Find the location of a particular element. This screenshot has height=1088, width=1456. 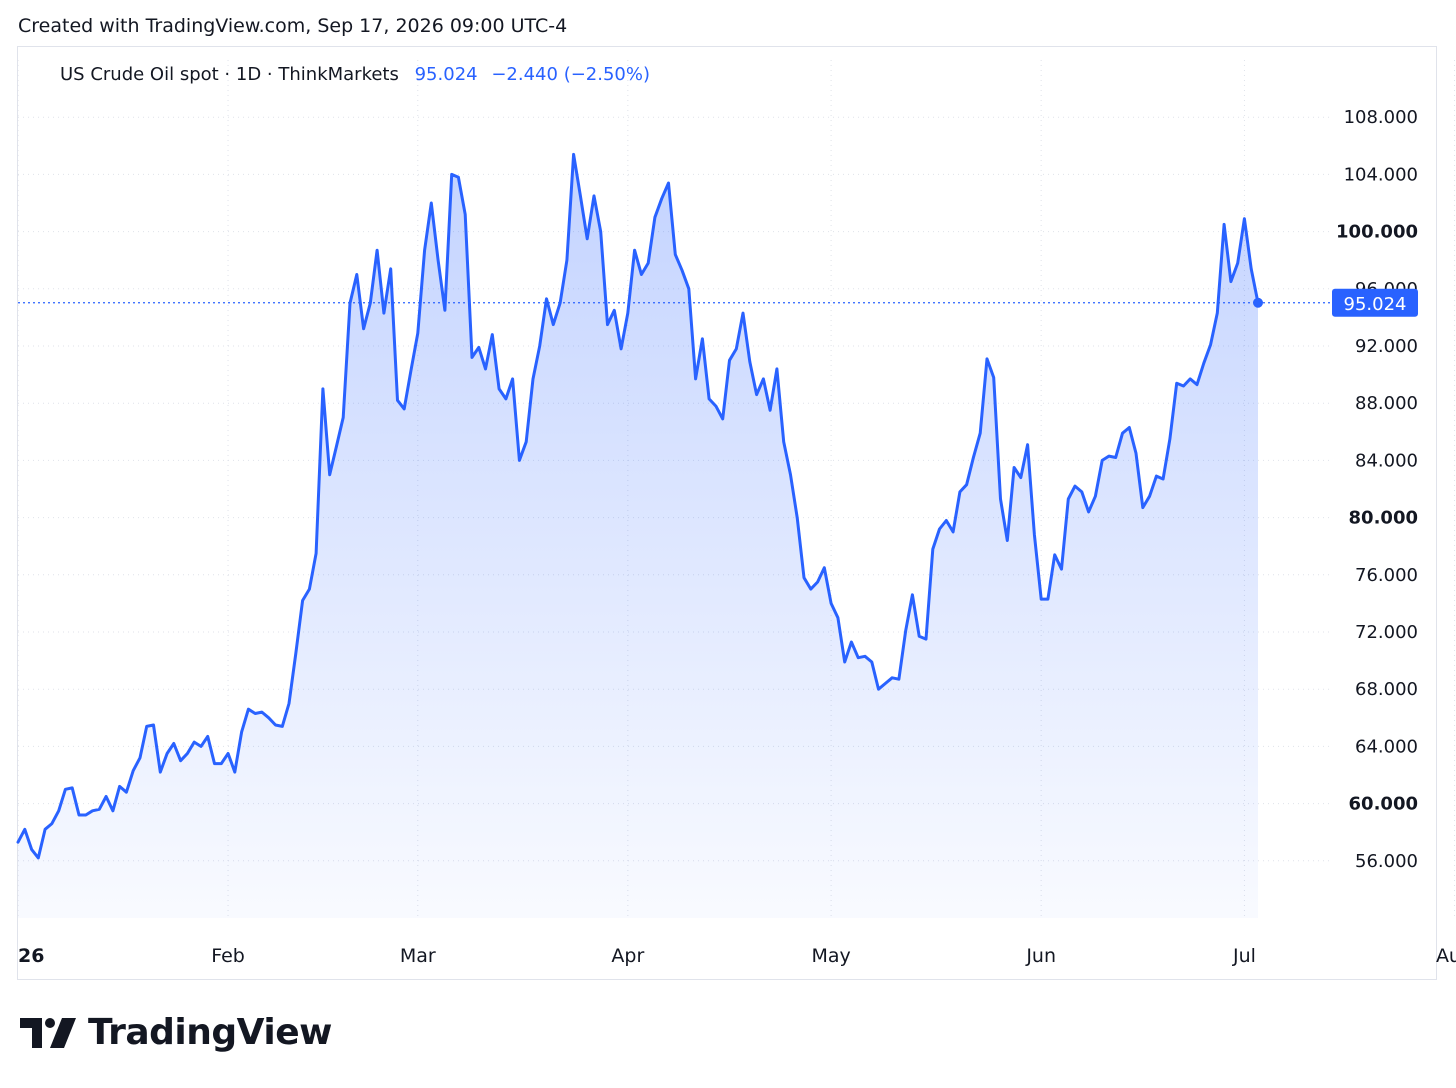

last-price-label: 95.024 is located at coordinates (1375, 304).